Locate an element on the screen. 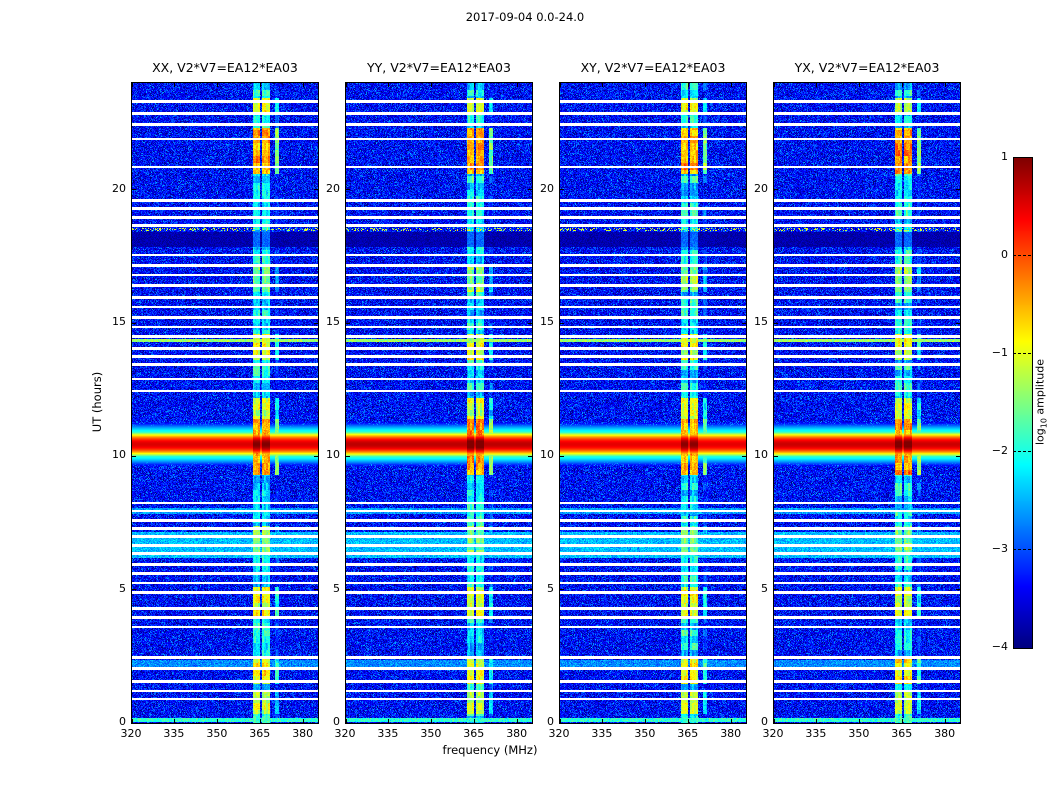 The width and height of the screenshot is (1050, 800). colorbar-tick-label: −1 is located at coordinates (999, 352).